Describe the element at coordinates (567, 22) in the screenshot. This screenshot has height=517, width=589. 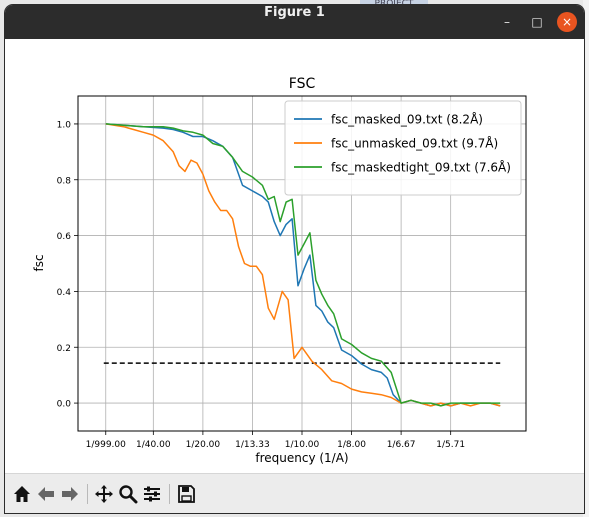
I see `close-button: ×` at that location.